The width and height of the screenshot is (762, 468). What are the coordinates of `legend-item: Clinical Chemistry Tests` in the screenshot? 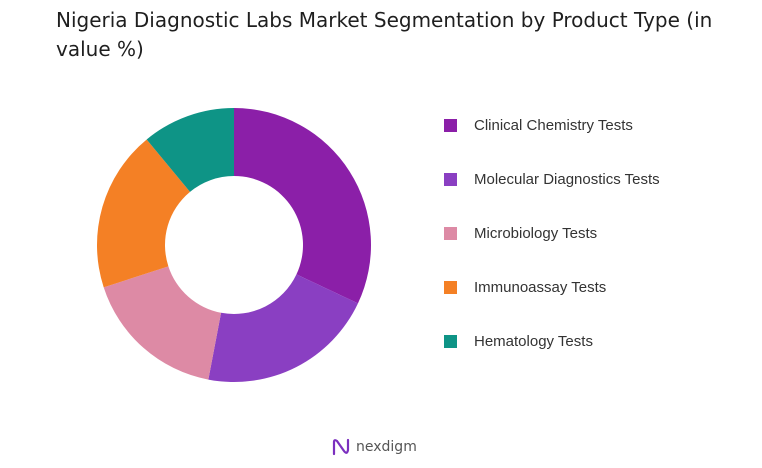 It's located at (552, 125).